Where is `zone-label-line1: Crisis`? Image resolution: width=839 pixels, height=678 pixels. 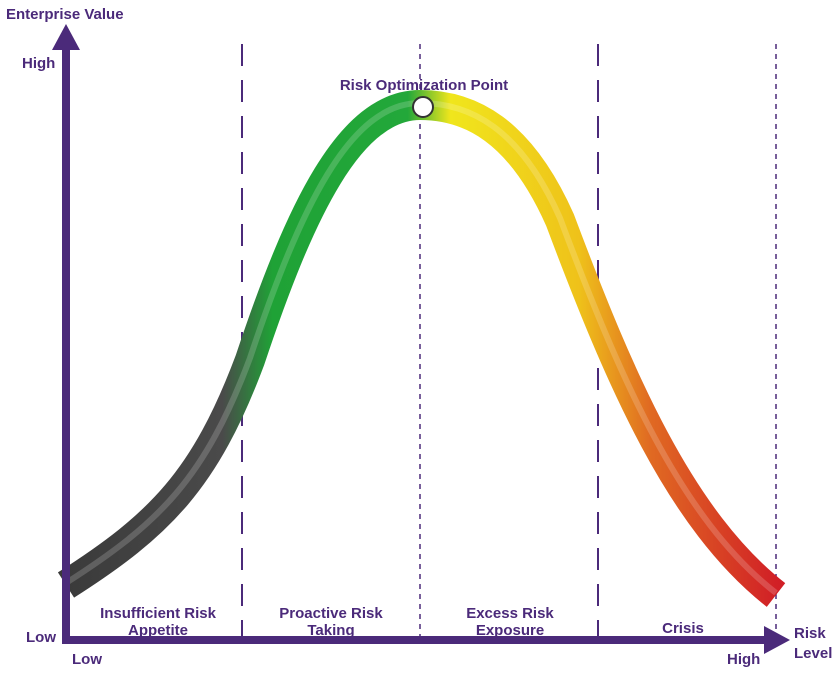 zone-label-line1: Crisis is located at coordinates (683, 628).